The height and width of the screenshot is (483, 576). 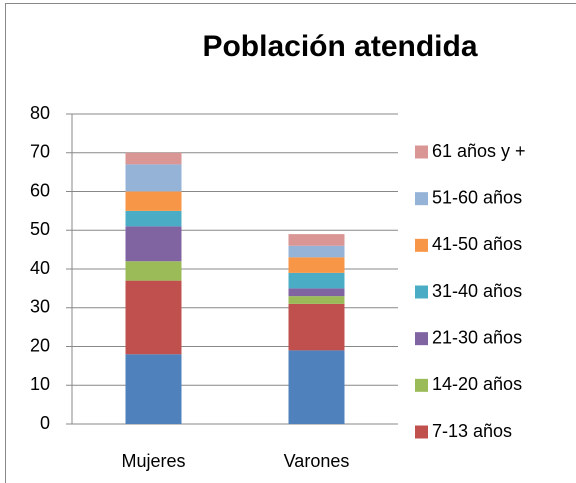 I want to click on y-tick-label: 20, so click(x=40, y=345).